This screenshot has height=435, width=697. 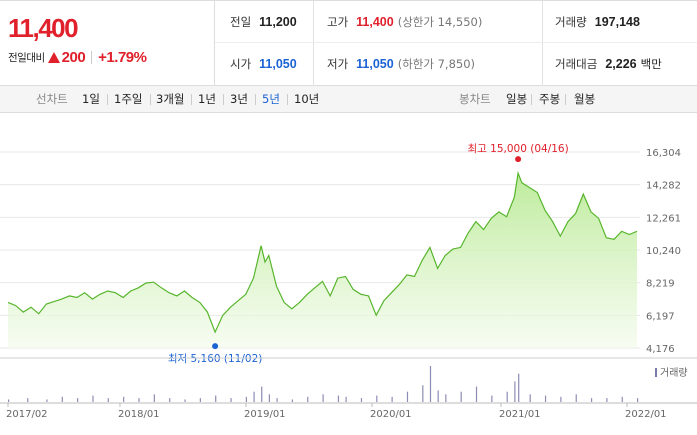 I want to click on price-change: 전일대비 200 +1.79%, so click(x=77, y=57).